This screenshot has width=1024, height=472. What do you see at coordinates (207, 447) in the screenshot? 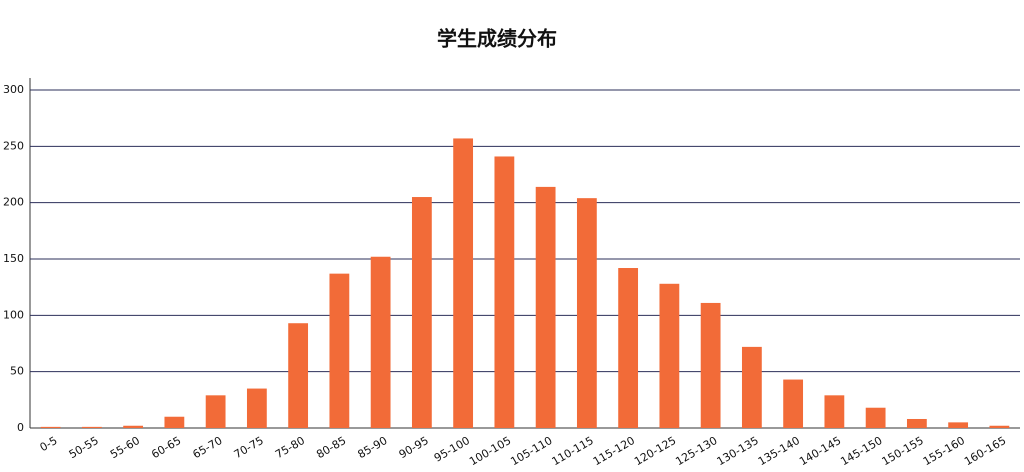
I see `x-tick-label: 65-70` at bounding box center [207, 447].